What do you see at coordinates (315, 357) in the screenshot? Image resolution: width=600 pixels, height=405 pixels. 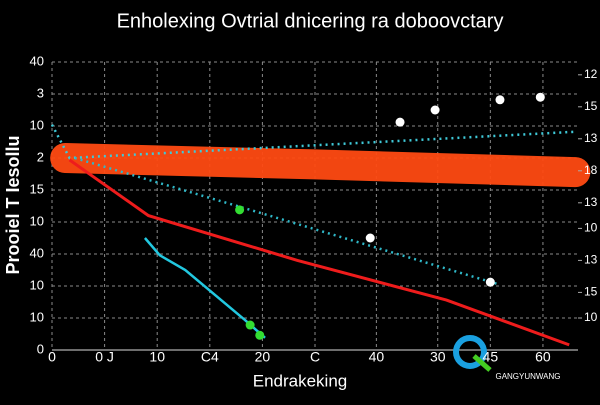 I see `x-tick-label: C` at bounding box center [315, 357].